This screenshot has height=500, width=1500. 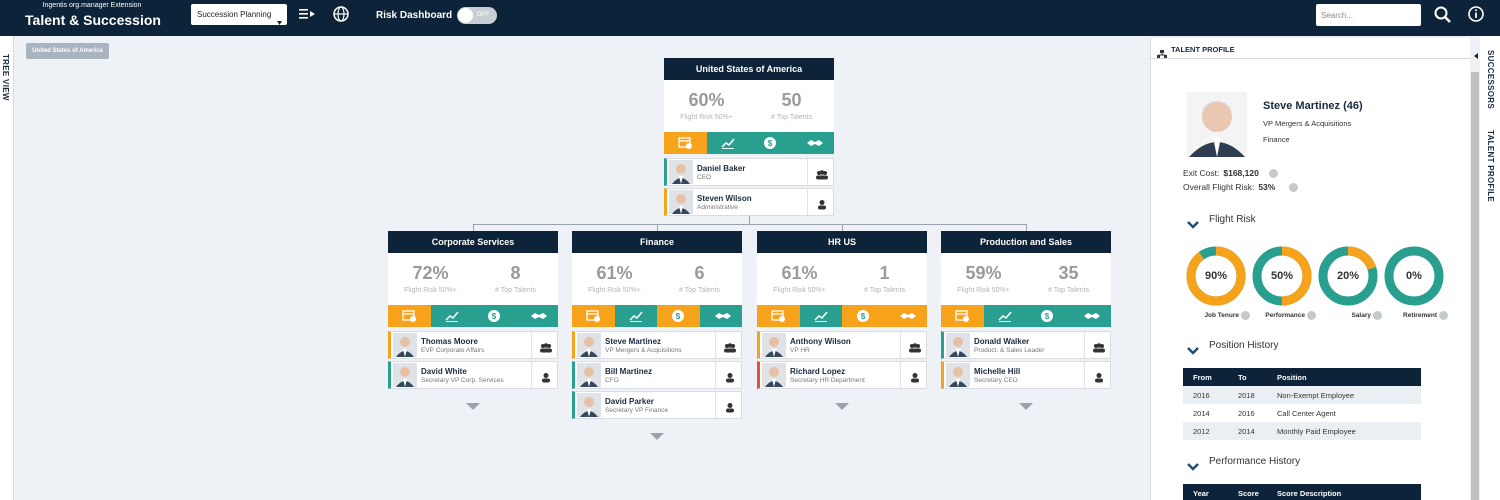 I want to click on risk-toggle: OFF, so click(x=477, y=15).